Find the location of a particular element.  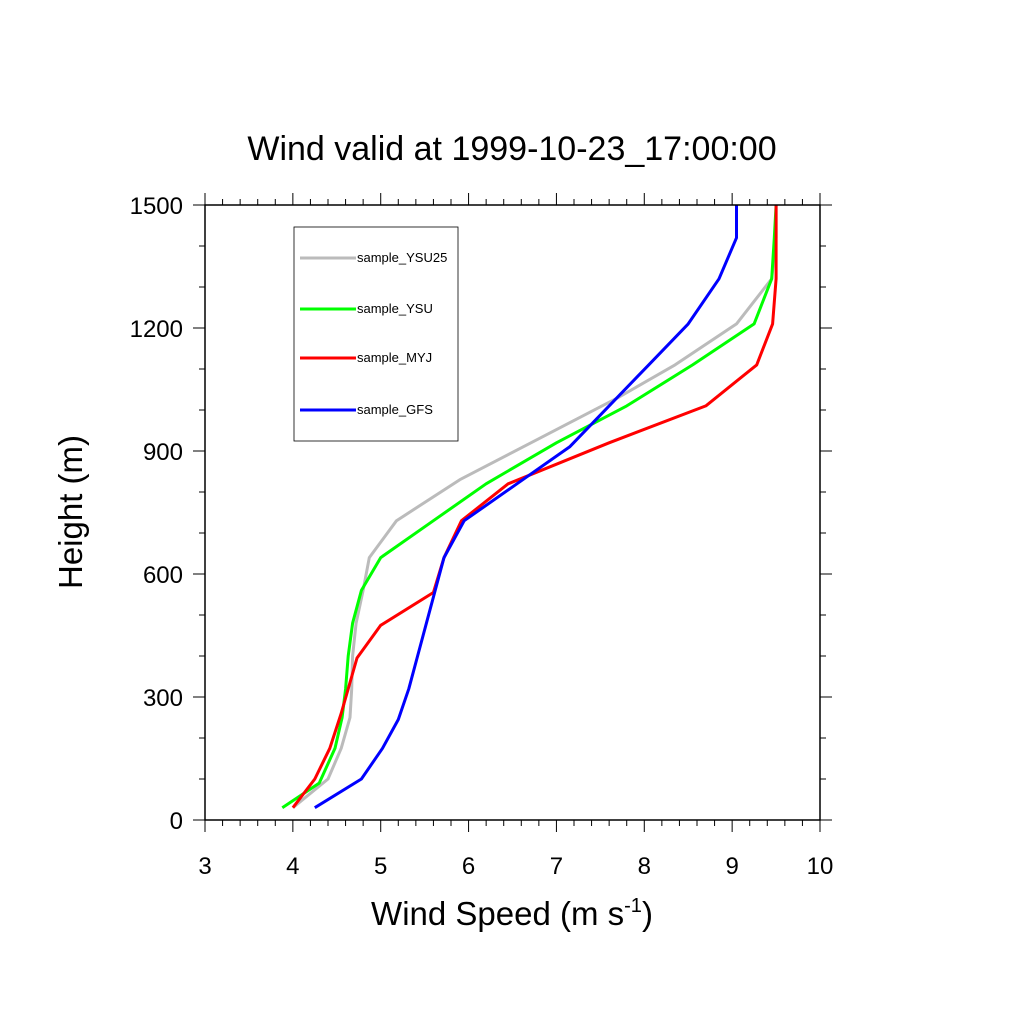

legend-label-0: sample_YSU25 is located at coordinates (402, 257).